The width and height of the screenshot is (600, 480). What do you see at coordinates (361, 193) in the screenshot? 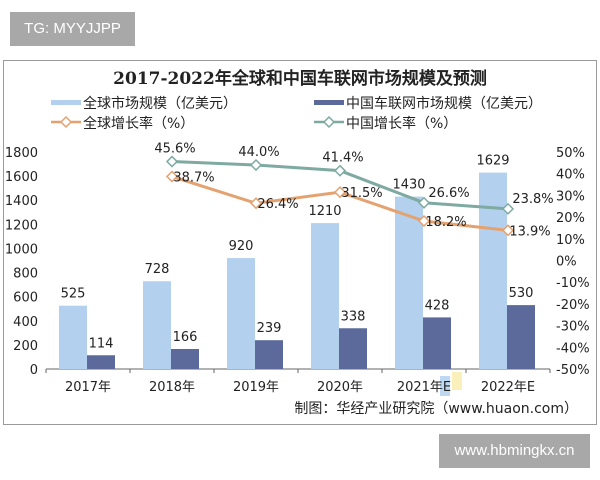
I see `line-value-label: 31.5%` at bounding box center [361, 193].